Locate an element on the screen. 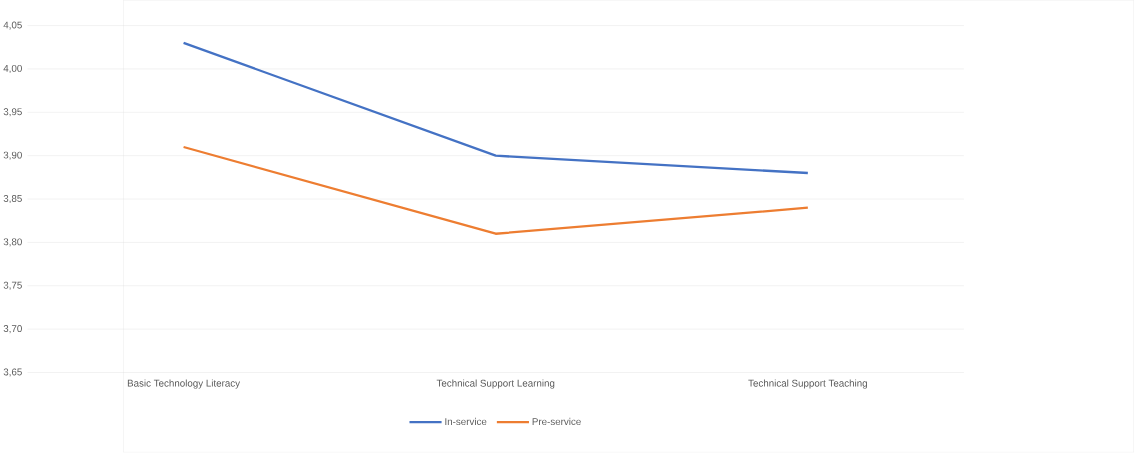 The image size is (1134, 453). x-tick-label: Technical Support Teaching is located at coordinates (807, 384).